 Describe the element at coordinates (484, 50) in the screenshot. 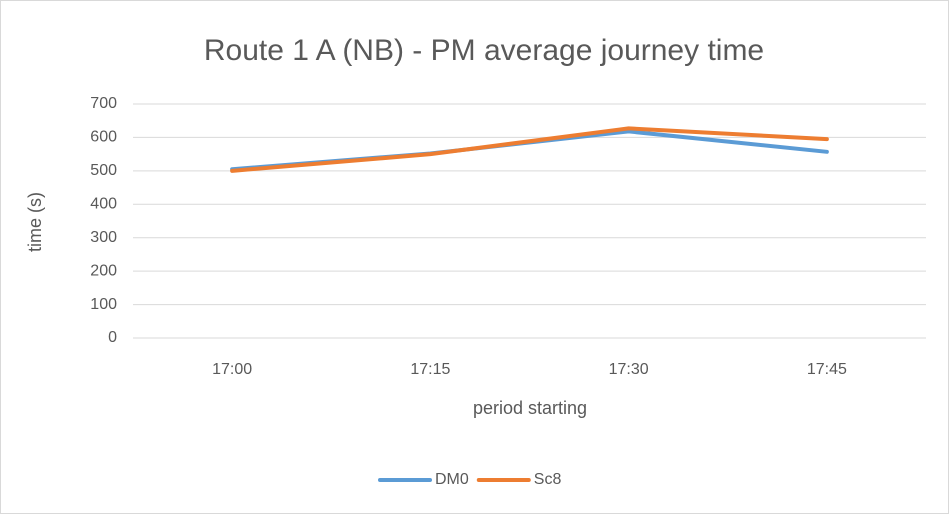

I see `chart-title: Route 1 A (NB) - PM average journey time` at that location.